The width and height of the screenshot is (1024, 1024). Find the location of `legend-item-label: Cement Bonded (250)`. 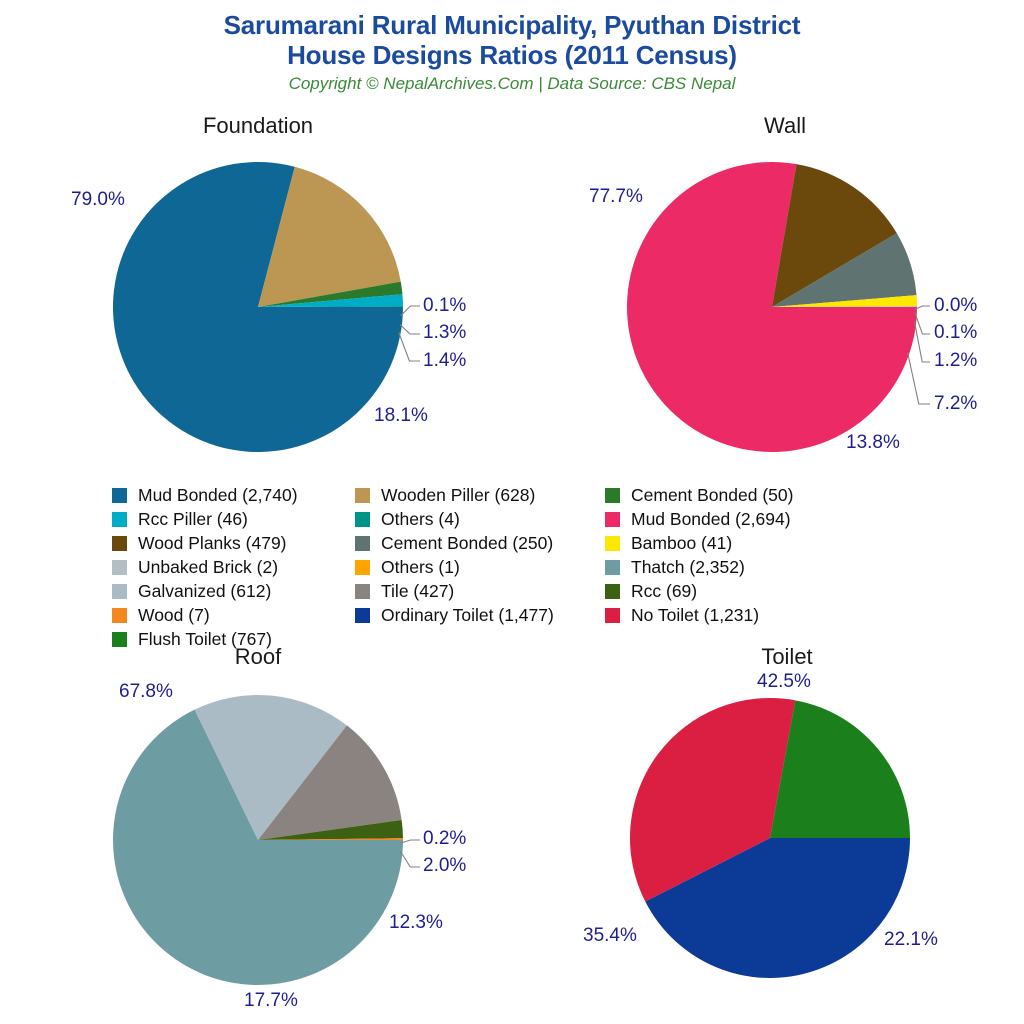

legend-item-label: Cement Bonded (250) is located at coordinates (467, 543).